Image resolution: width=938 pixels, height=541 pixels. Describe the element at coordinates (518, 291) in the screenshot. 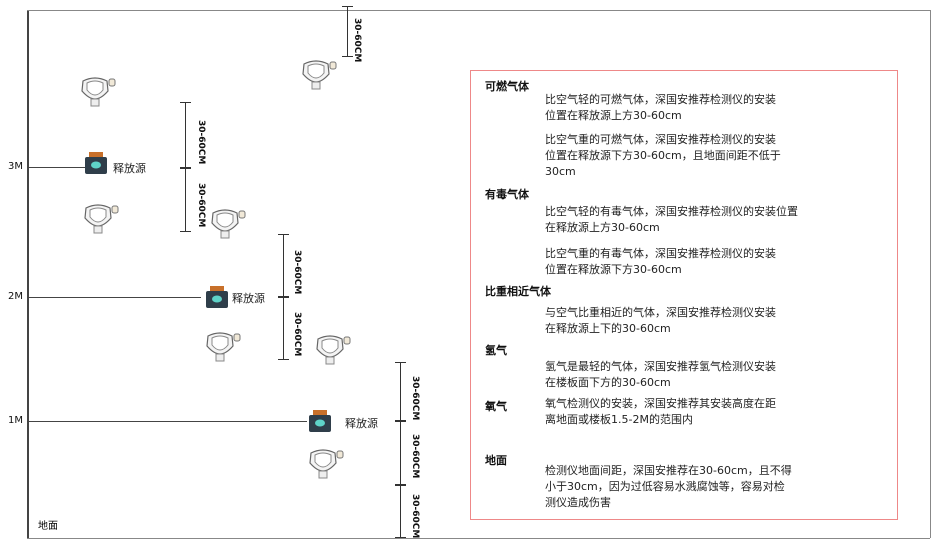

I see `section-title: 比重相近气体` at that location.